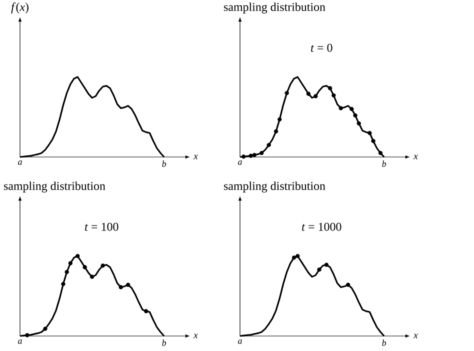  Describe the element at coordinates (101, 226) in the screenshot. I see `chart-subtitle: t = 100` at that location.